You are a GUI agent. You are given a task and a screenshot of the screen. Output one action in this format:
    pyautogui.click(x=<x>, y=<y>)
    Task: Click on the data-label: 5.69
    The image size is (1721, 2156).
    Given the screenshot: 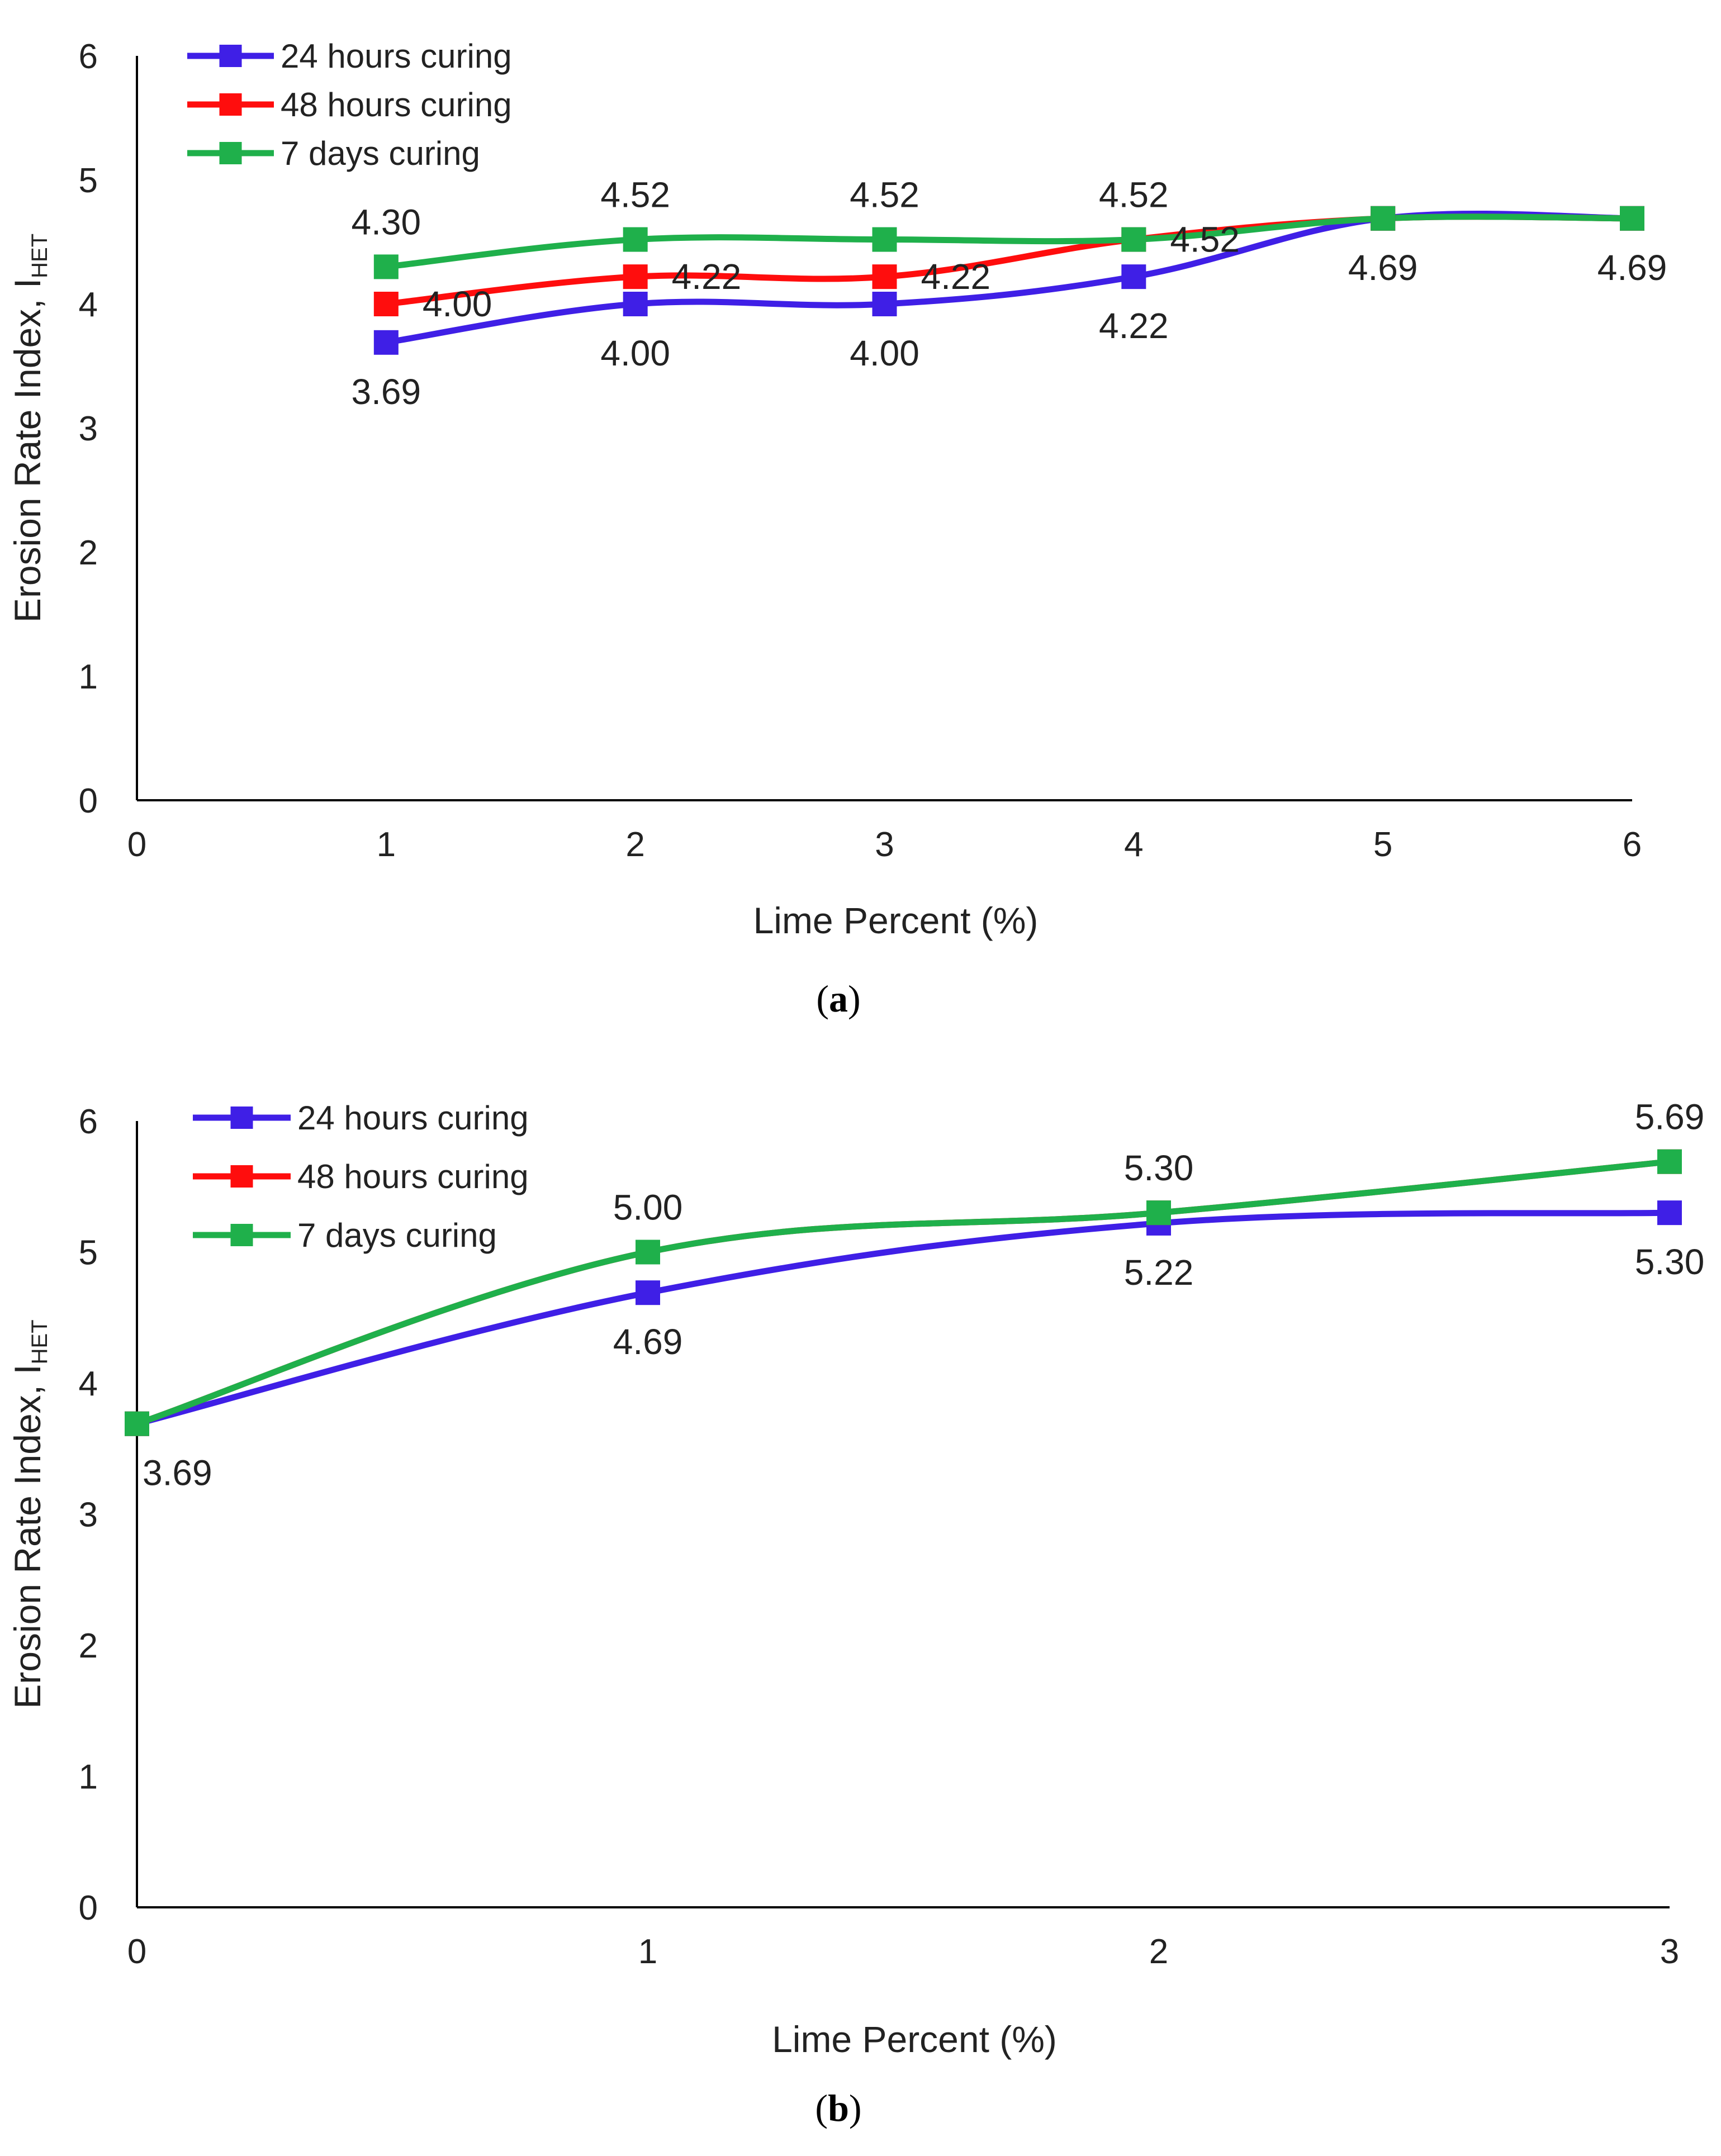 What is the action you would take?
    pyautogui.click(x=1670, y=1117)
    